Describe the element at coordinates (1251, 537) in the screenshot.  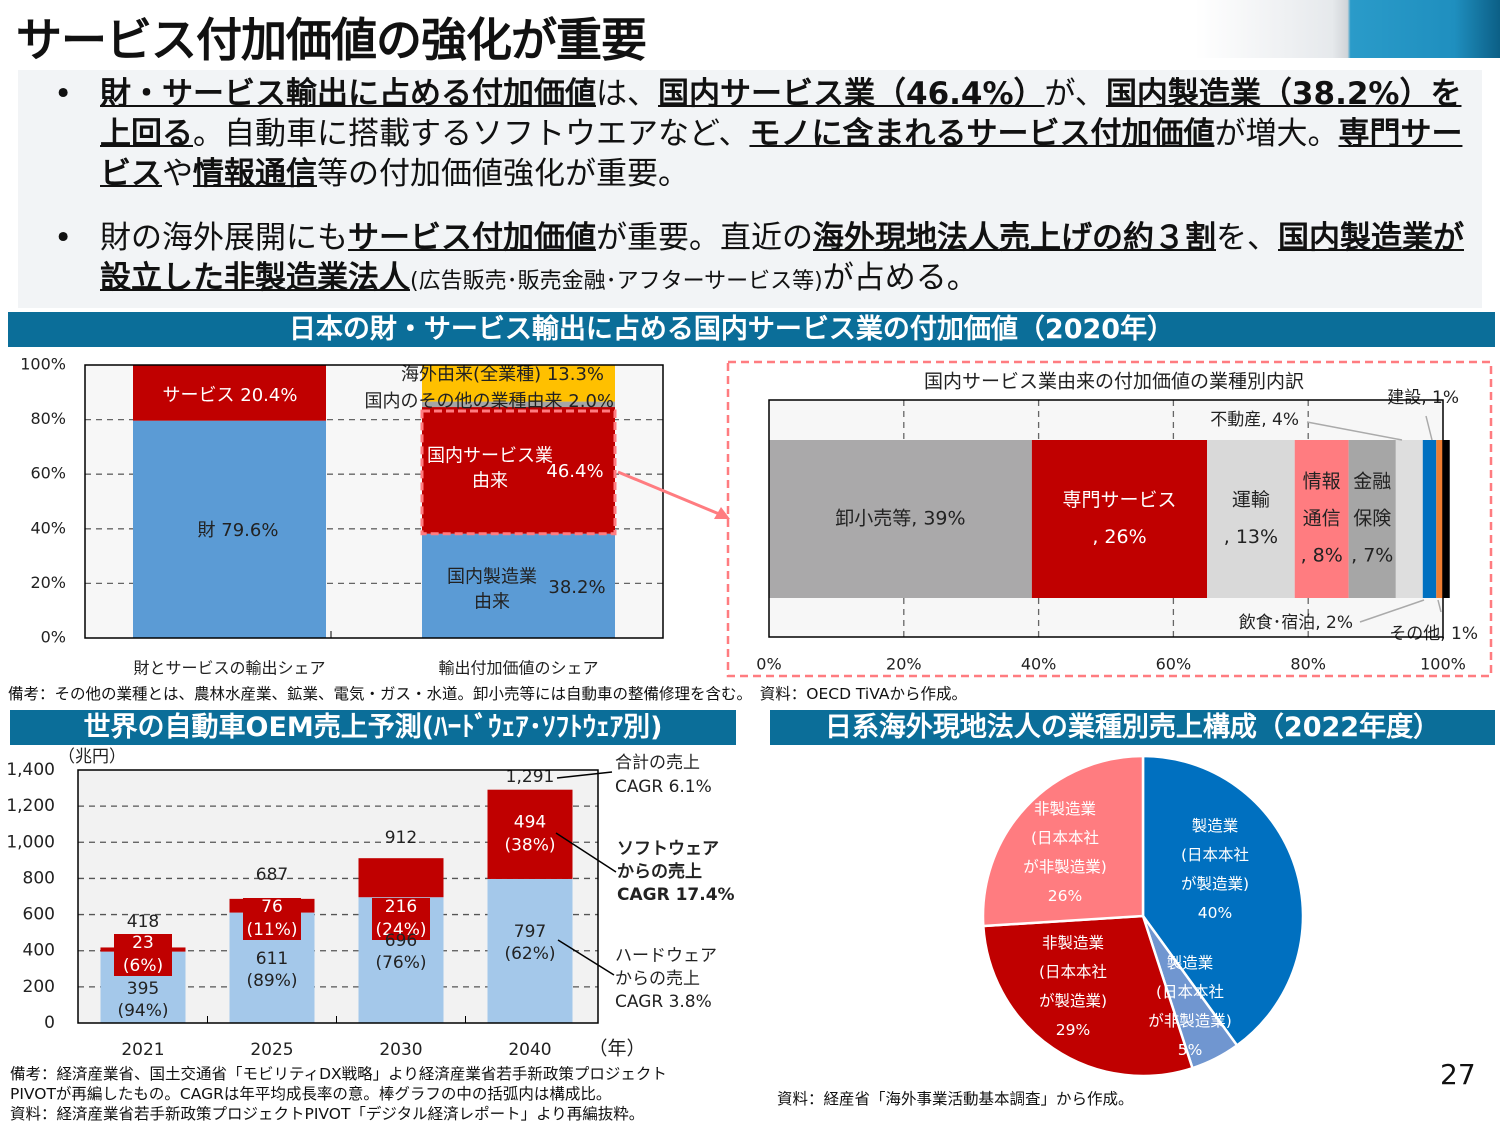
I see `segment-label: , 13%` at that location.